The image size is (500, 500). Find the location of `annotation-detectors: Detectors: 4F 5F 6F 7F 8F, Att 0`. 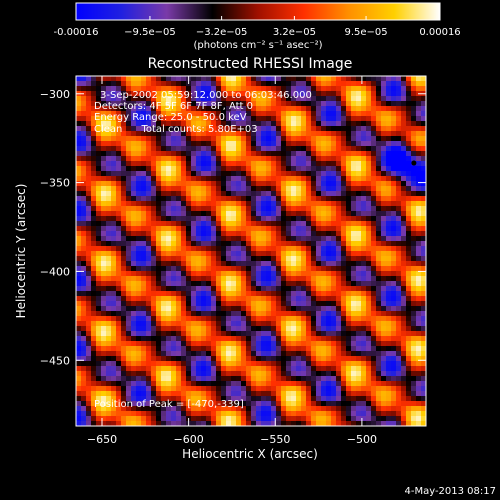

annotation-detectors: Detectors: 4F 5F 6F 7F 8F, Att 0 is located at coordinates (173, 106).